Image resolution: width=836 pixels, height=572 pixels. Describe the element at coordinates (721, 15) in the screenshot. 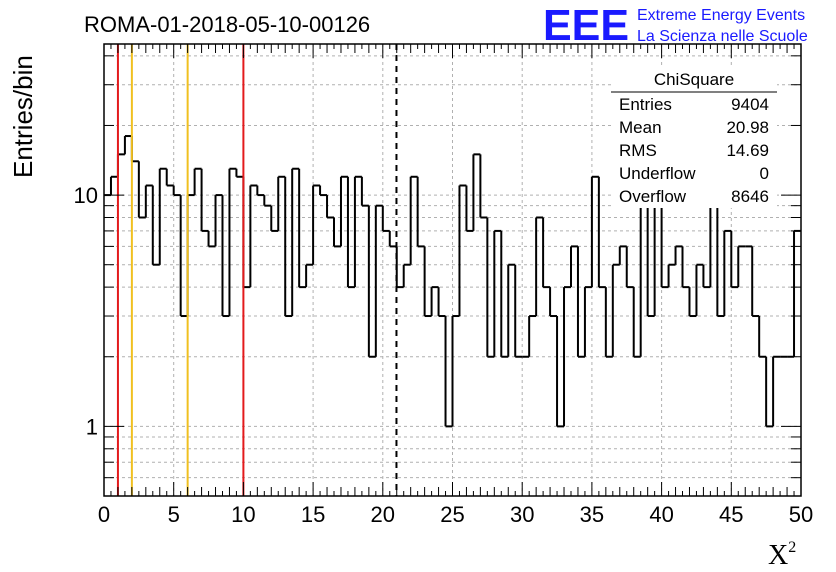

I see `logo-line-1: Extreme Energy Events` at that location.